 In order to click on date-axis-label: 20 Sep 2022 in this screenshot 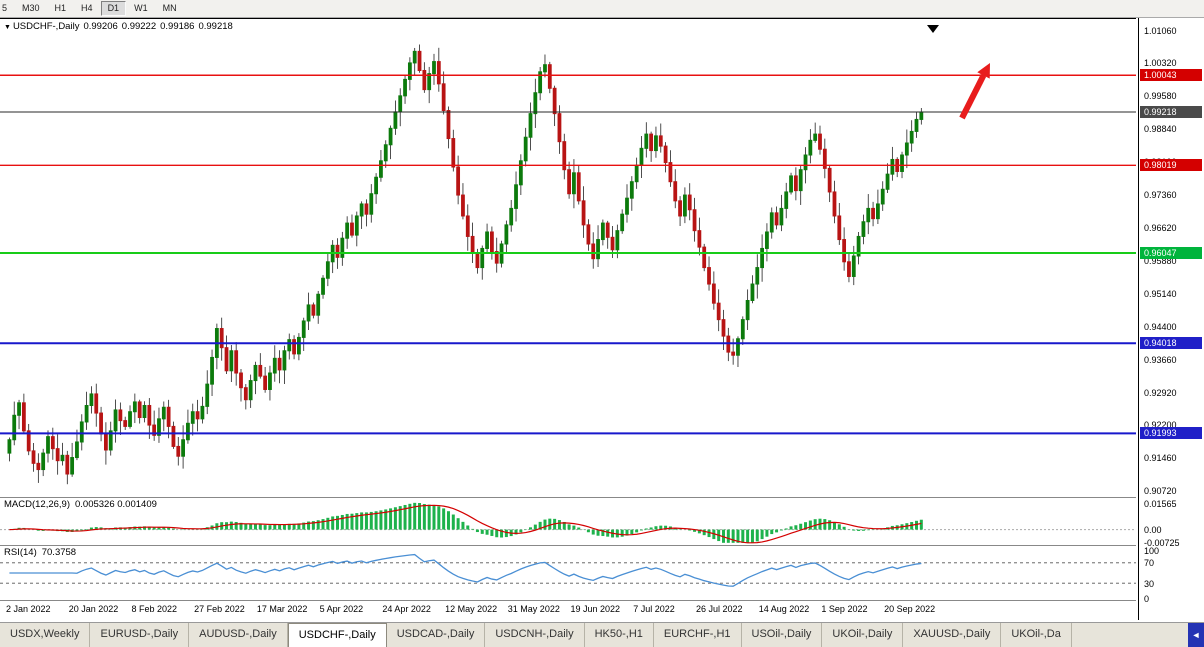, I will do `click(910, 609)`.